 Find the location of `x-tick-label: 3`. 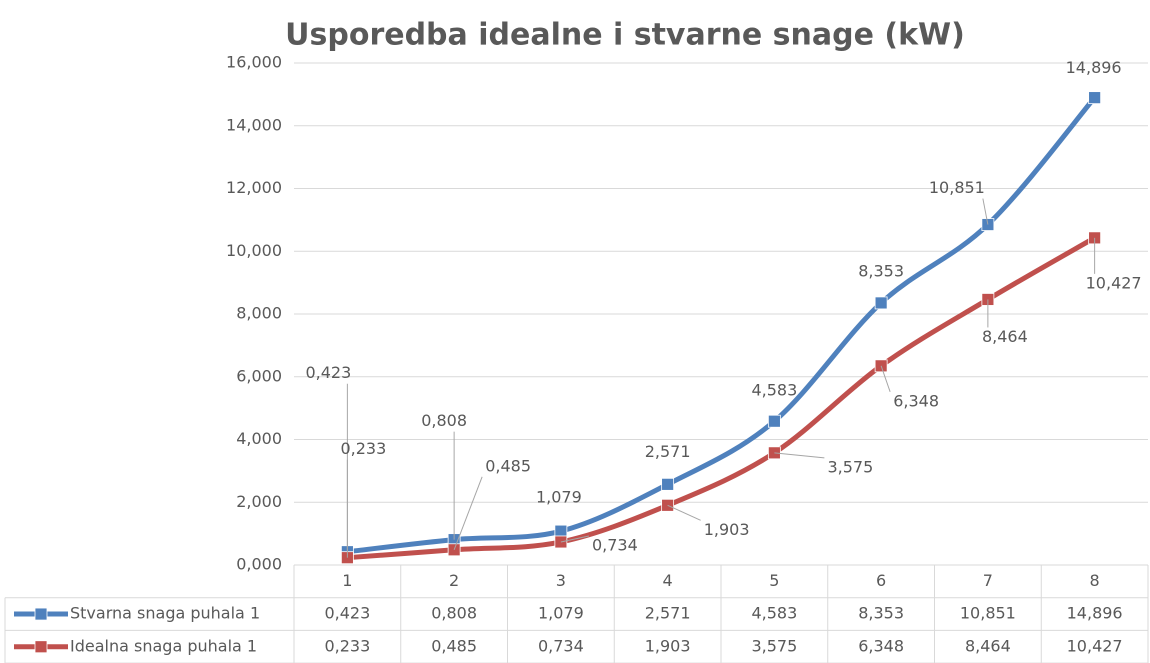

x-tick-label: 3 is located at coordinates (561, 580).